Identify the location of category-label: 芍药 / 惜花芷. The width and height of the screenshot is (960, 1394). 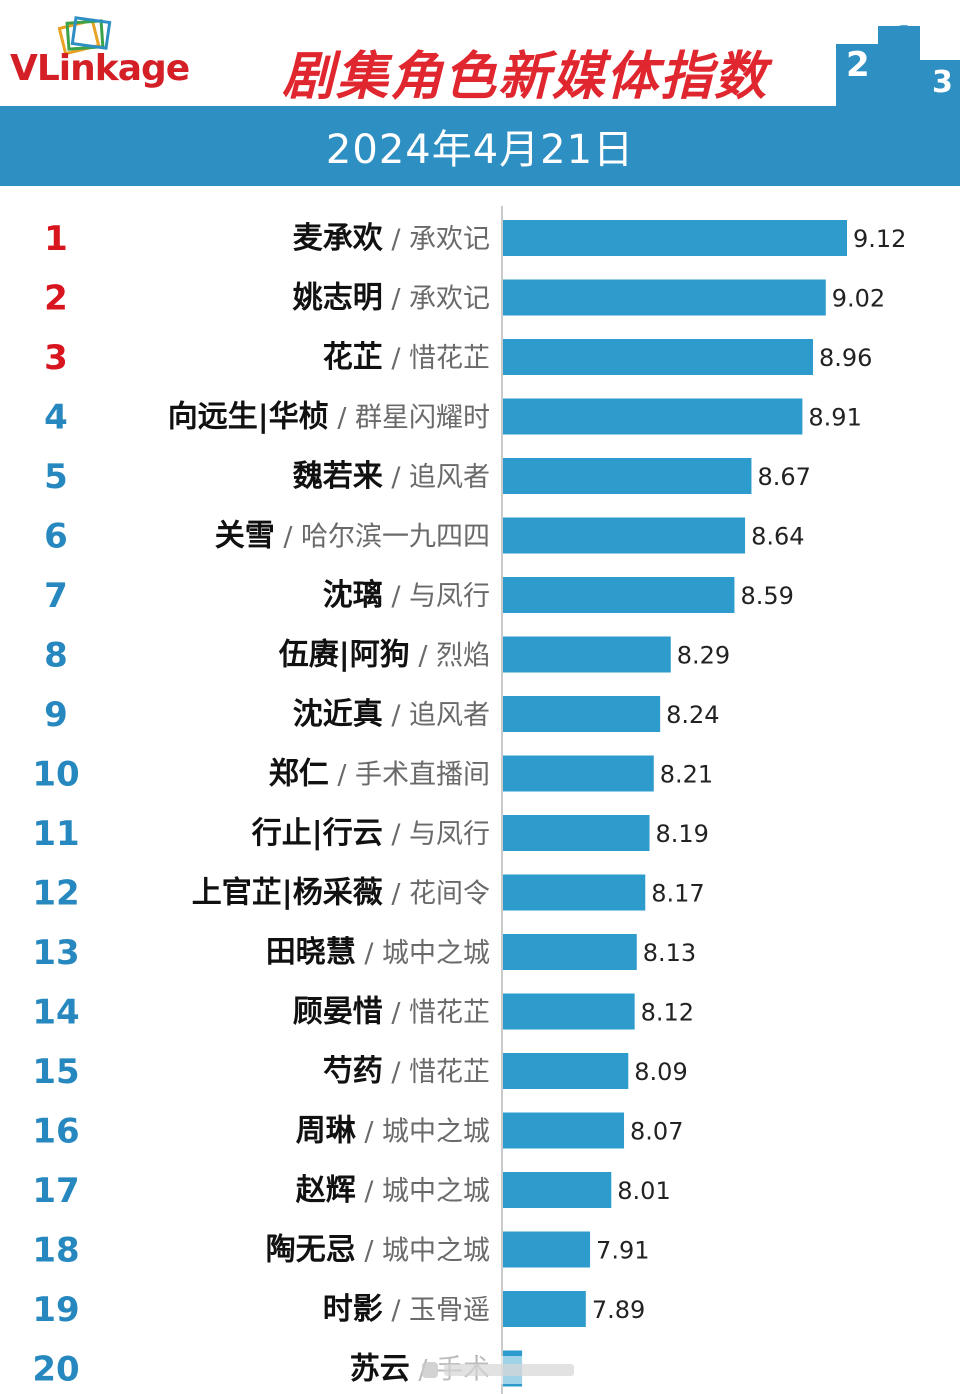
(406, 1071).